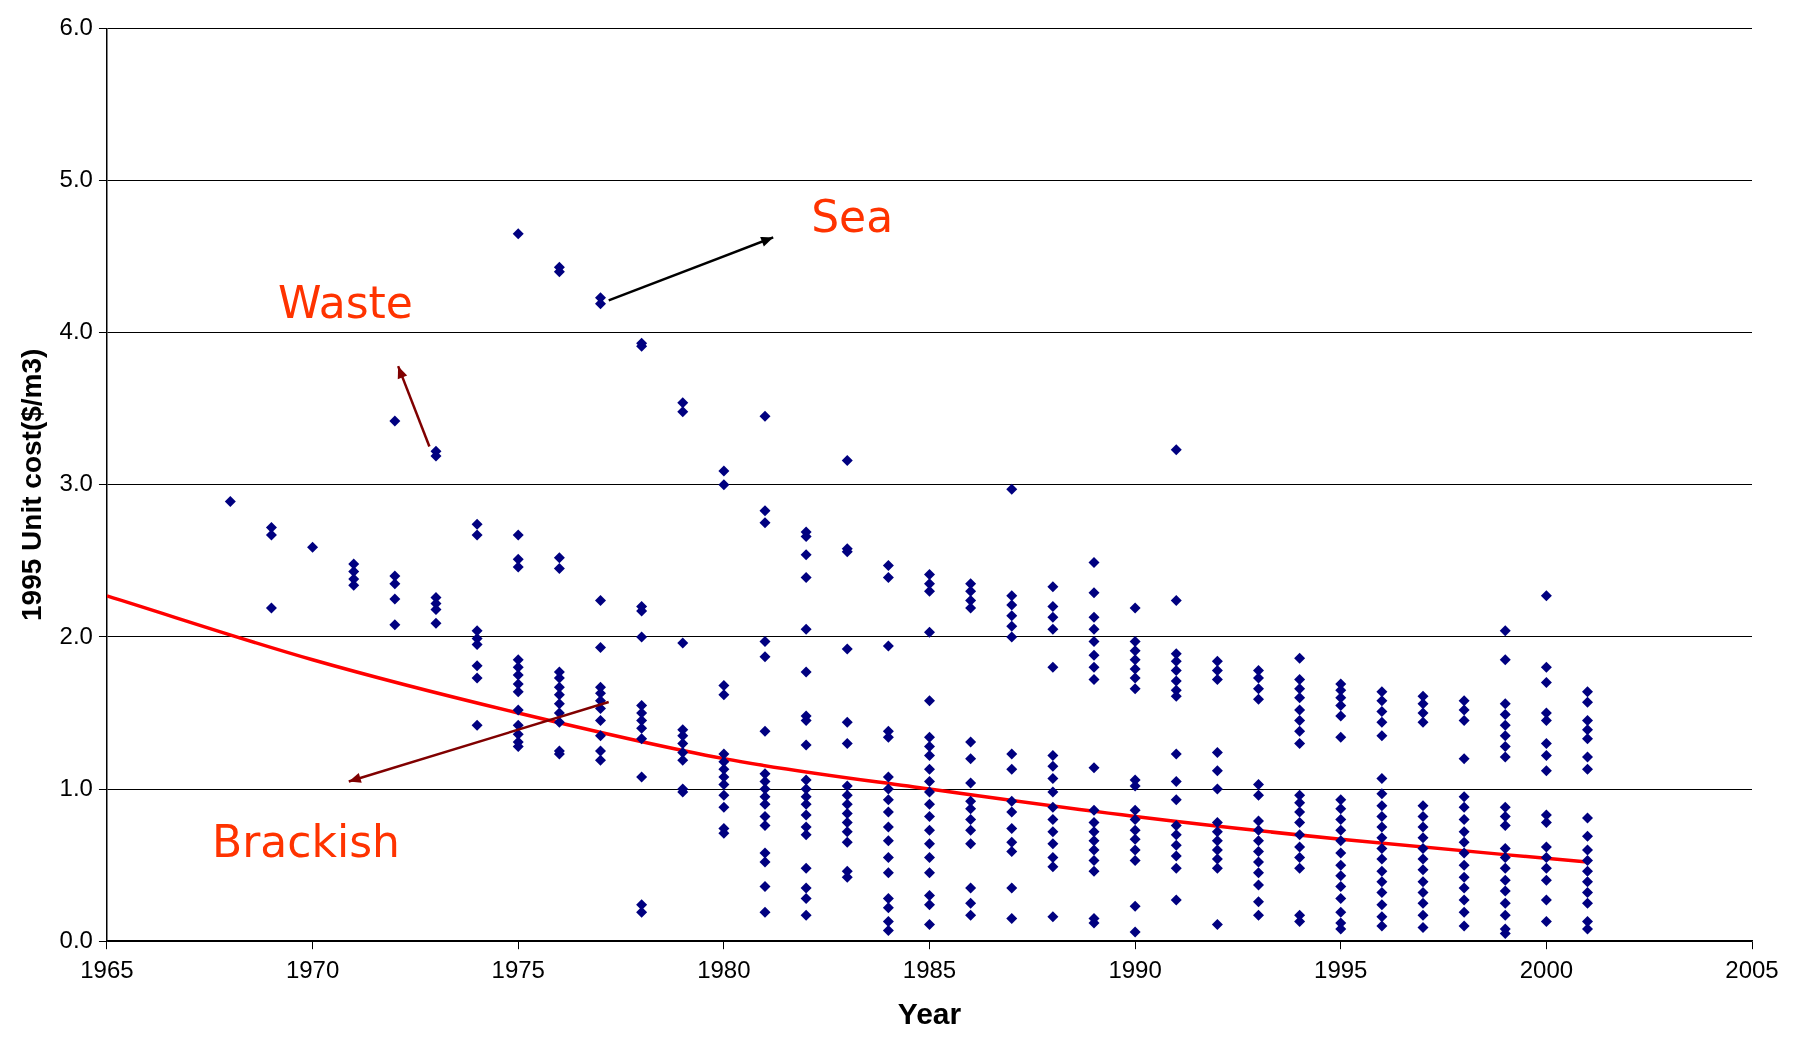 Image resolution: width=1800 pixels, height=1048 pixels. Describe the element at coordinates (312, 970) in the screenshot. I see `x-tick-label: 1970` at that location.